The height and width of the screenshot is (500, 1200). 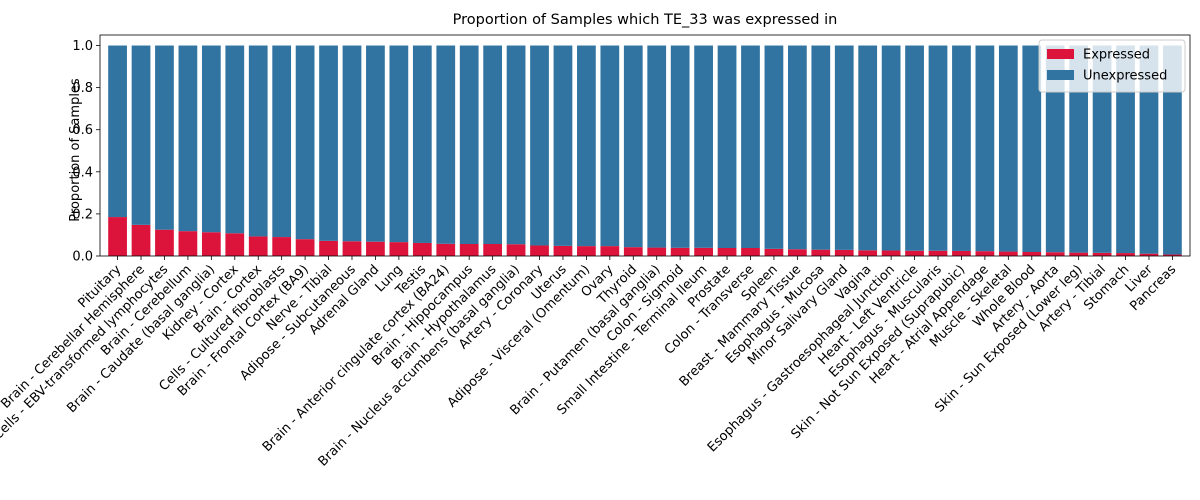 What do you see at coordinates (82, 130) in the screenshot?
I see `y-tick-label-3: 0.6` at bounding box center [82, 130].